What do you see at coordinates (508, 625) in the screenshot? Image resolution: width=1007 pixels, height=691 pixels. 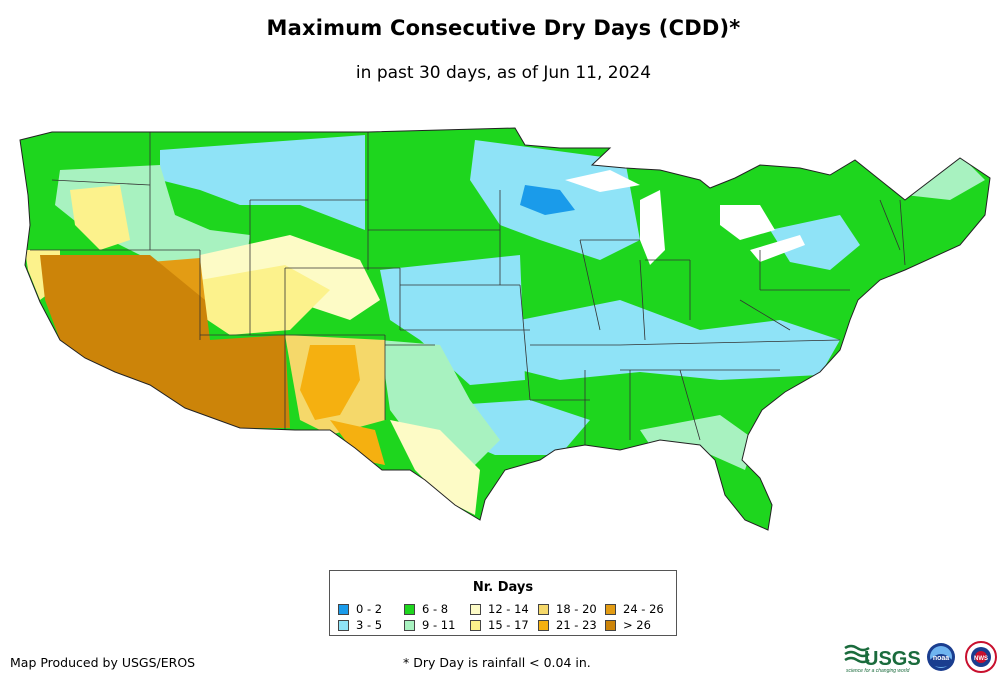 I see `legend-label: 15 - 17` at bounding box center [508, 625].